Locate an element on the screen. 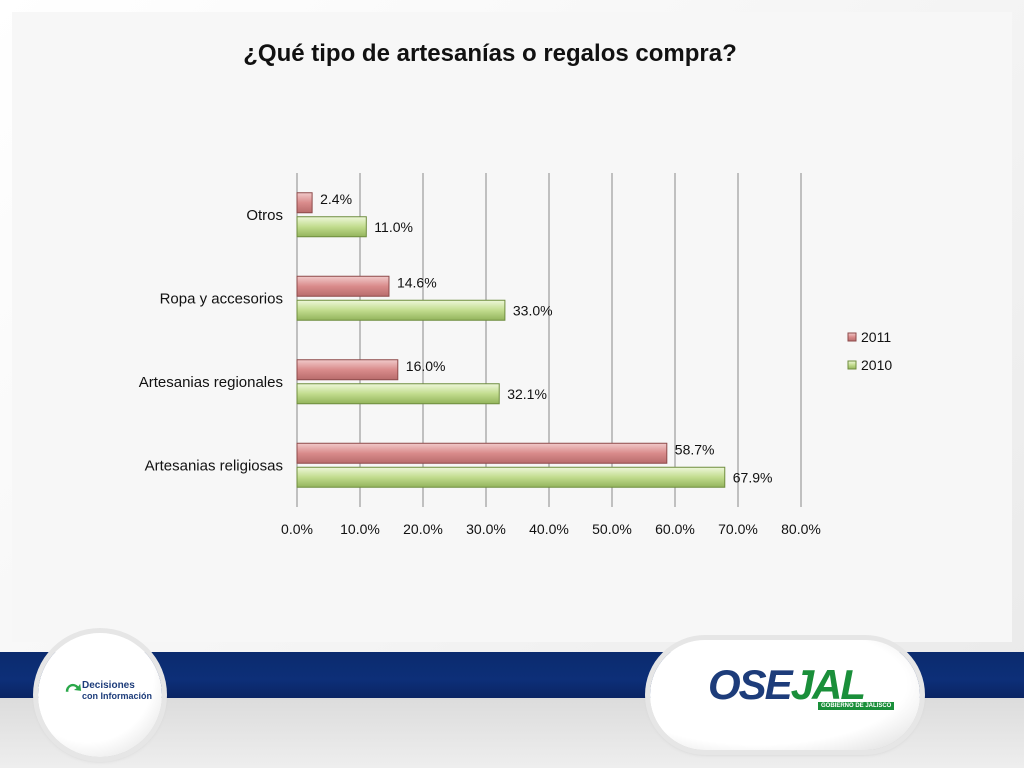 The image size is (1024, 768). data-label: 58.7% is located at coordinates (695, 449).